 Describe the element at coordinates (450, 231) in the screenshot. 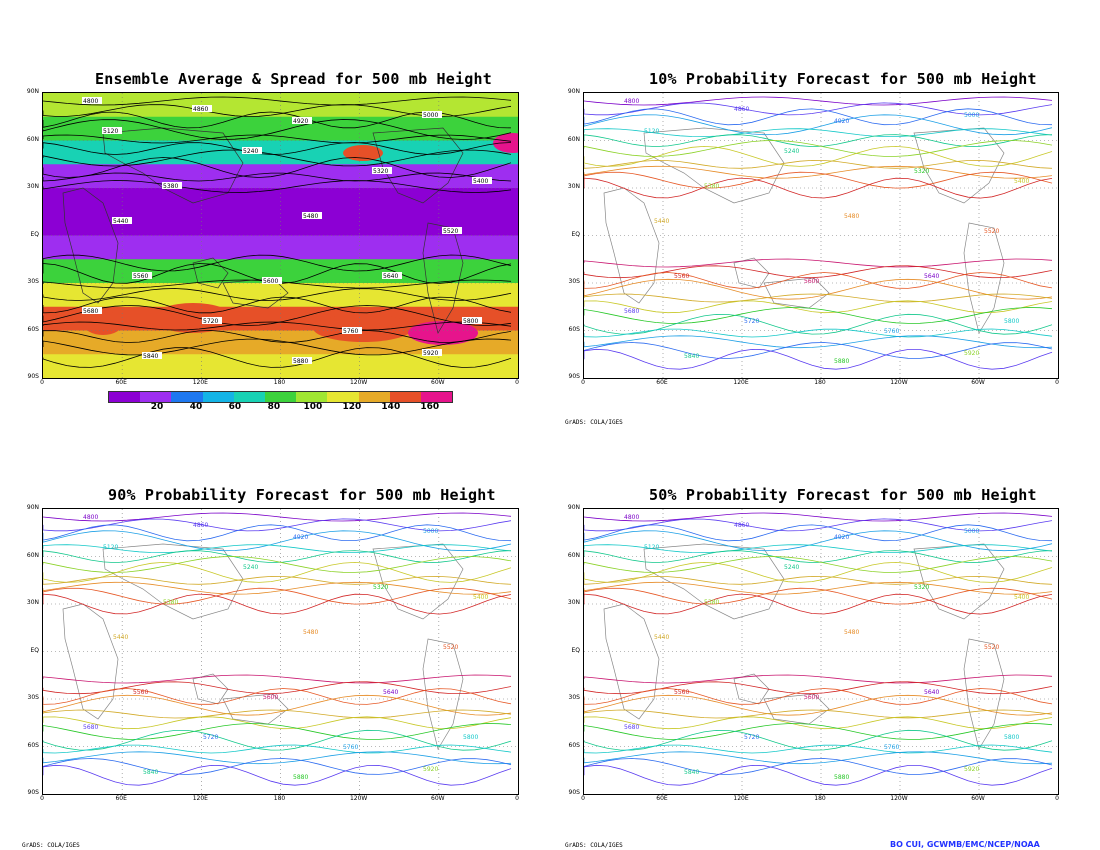

I see `contour-label: 5520` at that location.